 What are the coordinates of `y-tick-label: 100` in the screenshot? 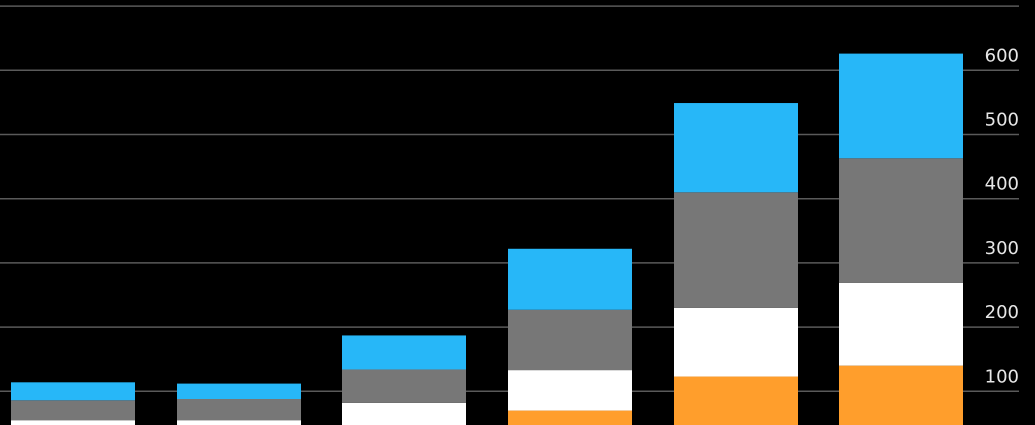 It's located at (1002, 376).